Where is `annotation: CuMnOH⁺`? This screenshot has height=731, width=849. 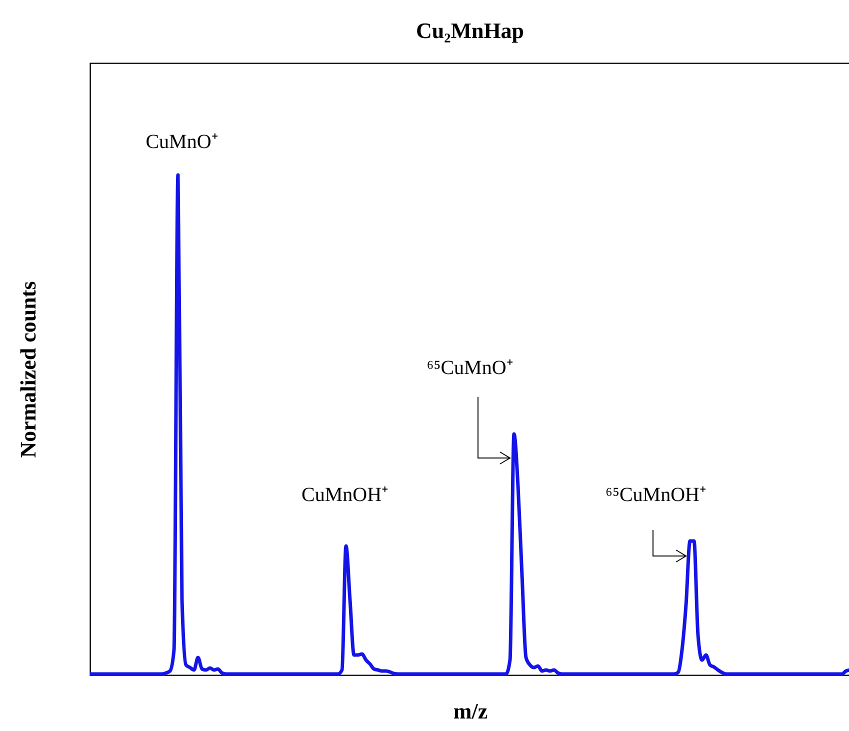 annotation: CuMnOH⁺ is located at coordinates (345, 495).